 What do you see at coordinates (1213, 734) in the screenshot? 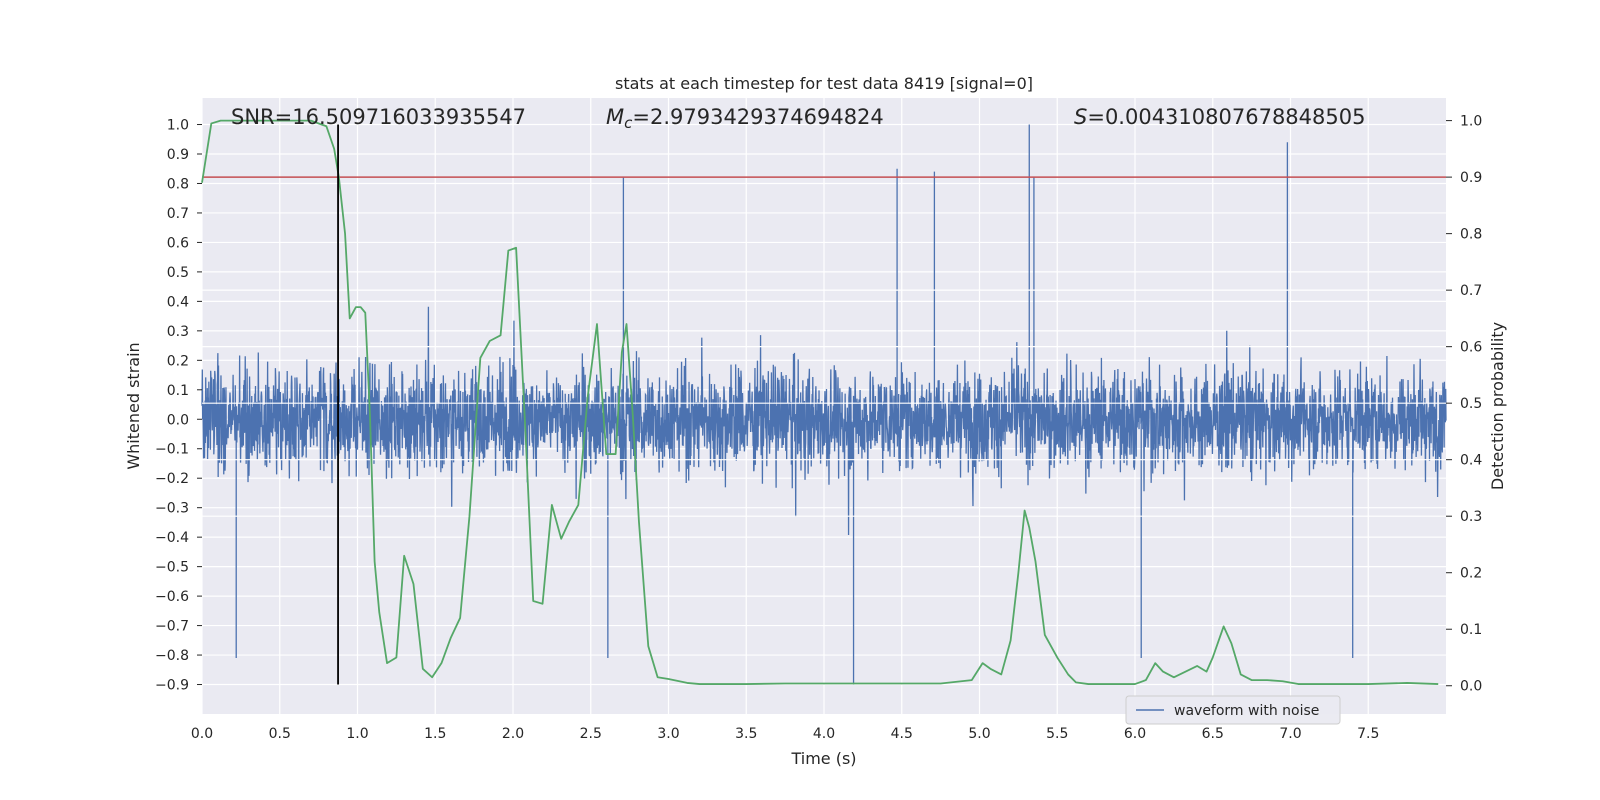
I see `x-tick-label: 6.5` at bounding box center [1213, 734].